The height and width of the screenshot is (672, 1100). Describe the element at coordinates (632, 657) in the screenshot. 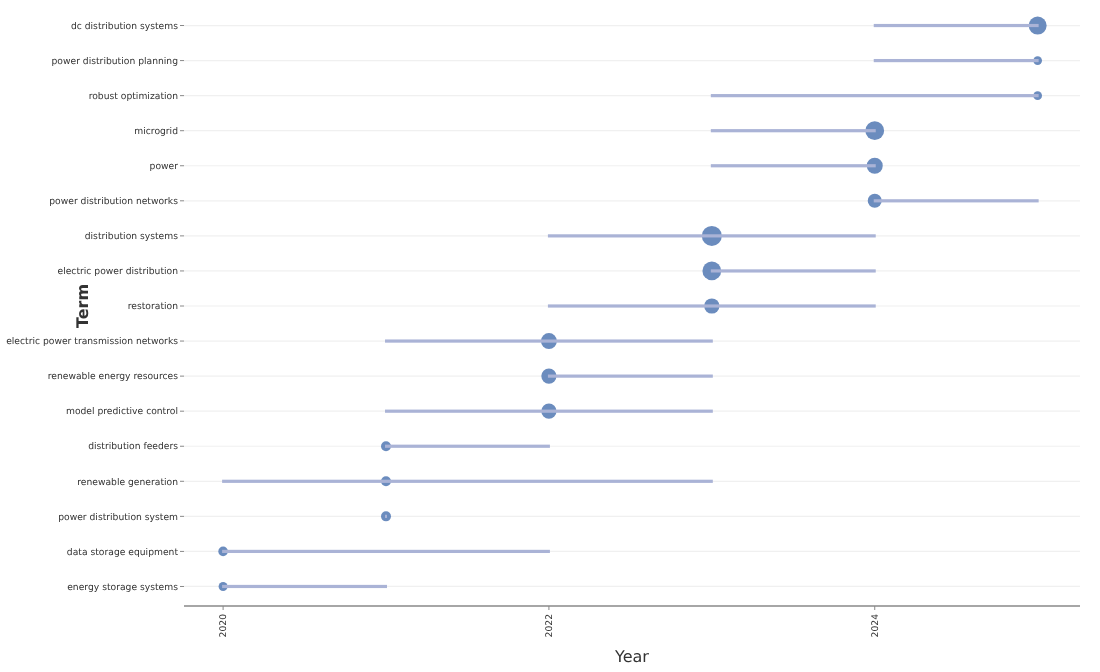

I see `x-axis-title: Year` at that location.